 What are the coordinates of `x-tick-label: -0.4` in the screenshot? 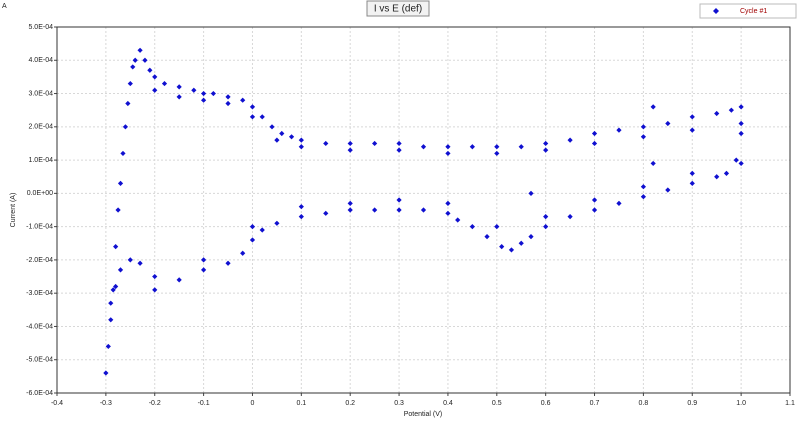 It's located at (57, 403).